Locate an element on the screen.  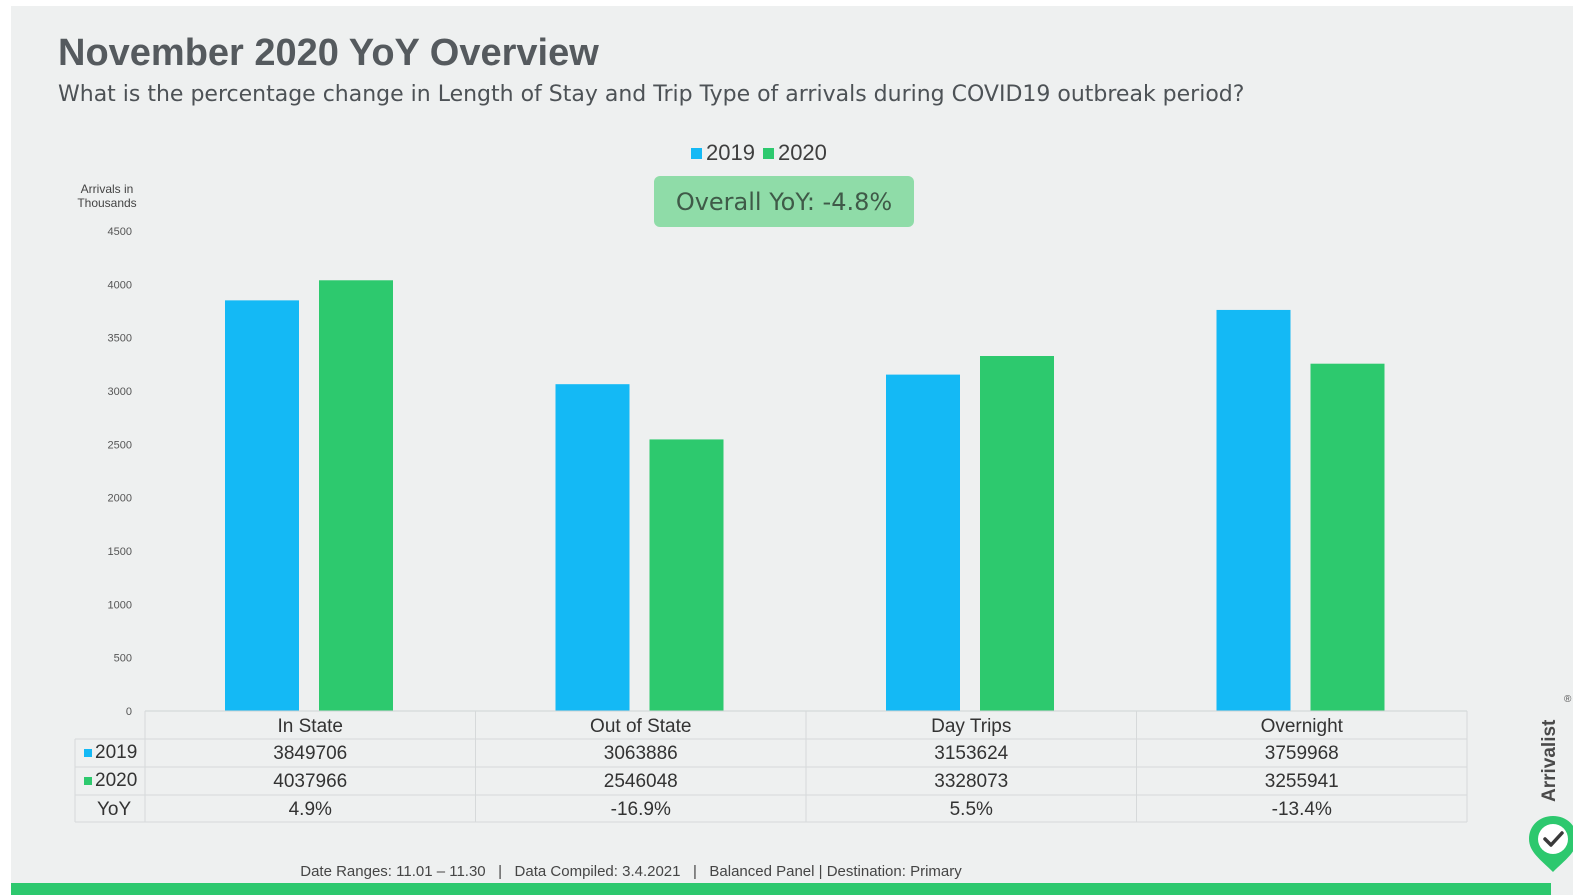
data-label-2019: 3849706 is located at coordinates (310, 753).